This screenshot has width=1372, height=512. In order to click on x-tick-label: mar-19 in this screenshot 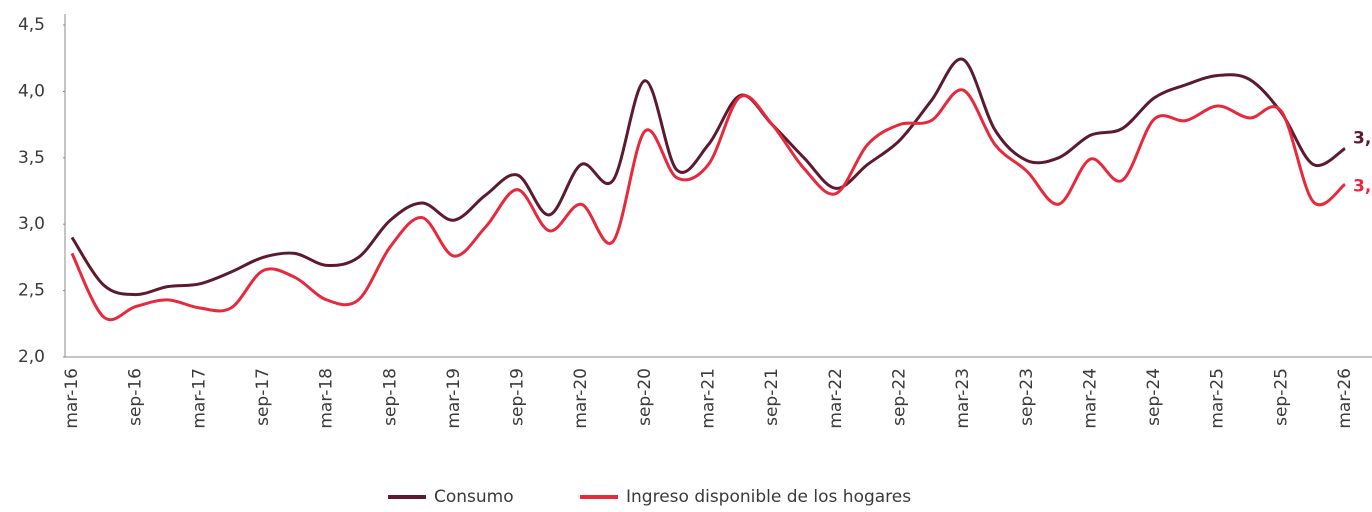, I will do `click(454, 398)`.